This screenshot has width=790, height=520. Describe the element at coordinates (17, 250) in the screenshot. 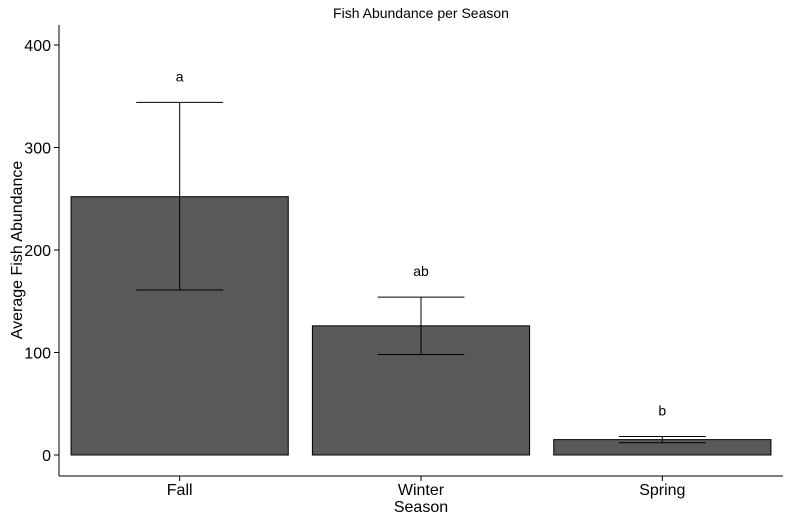

I see `y-axis-label: Average Fish Abundance` at that location.